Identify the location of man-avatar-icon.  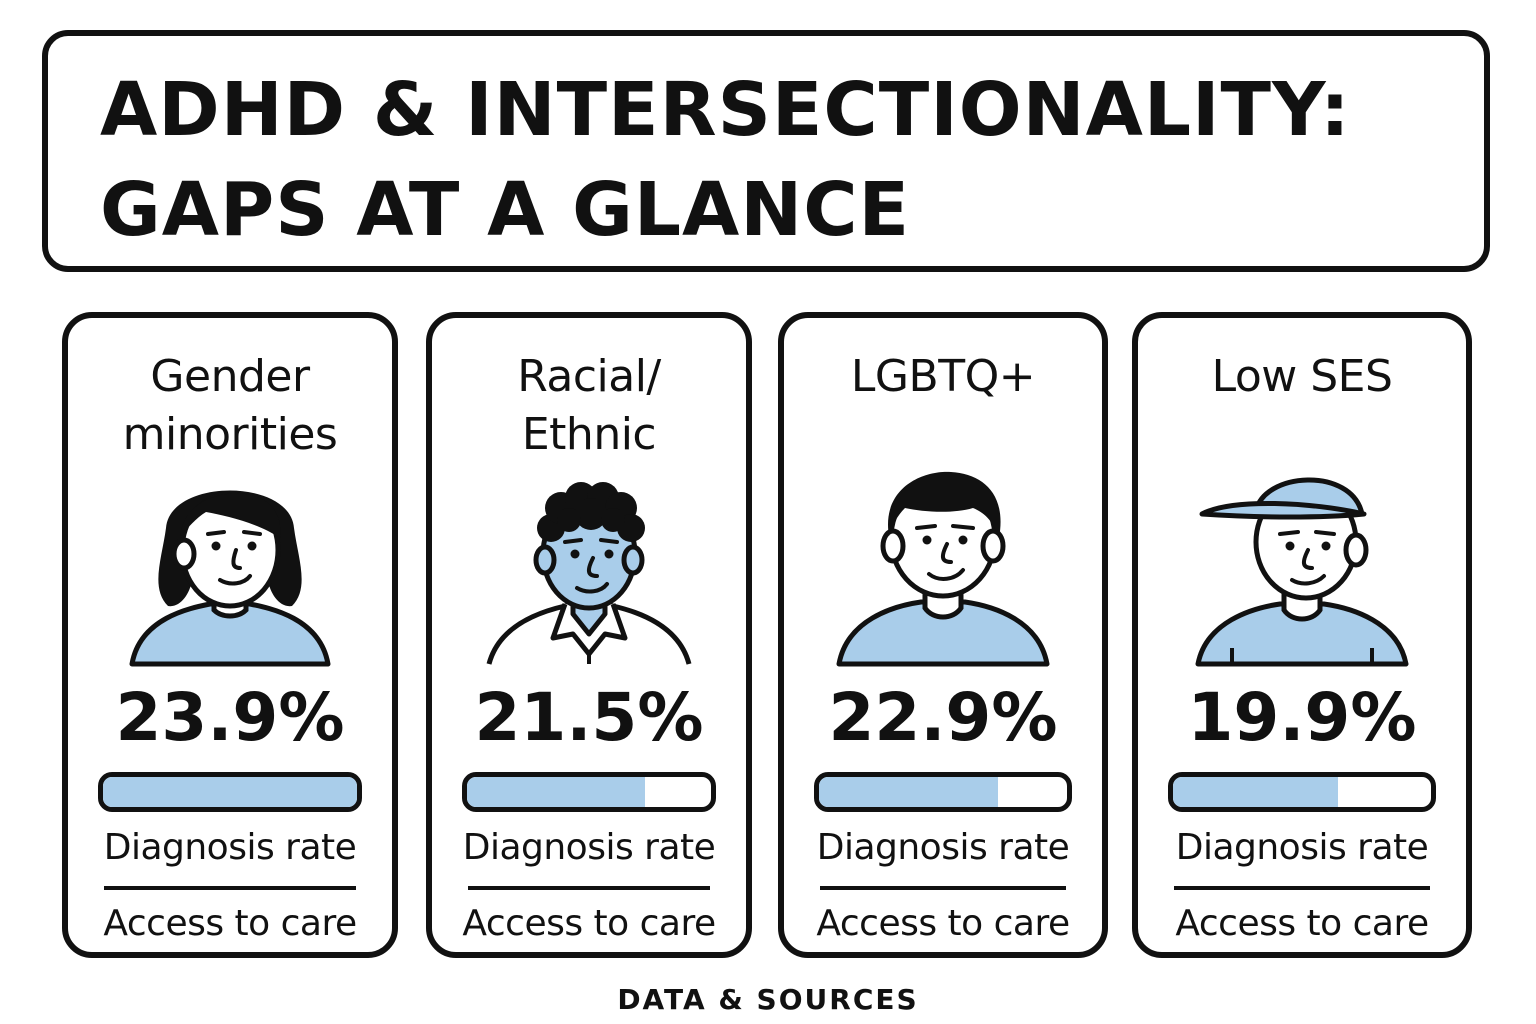
(943, 569).